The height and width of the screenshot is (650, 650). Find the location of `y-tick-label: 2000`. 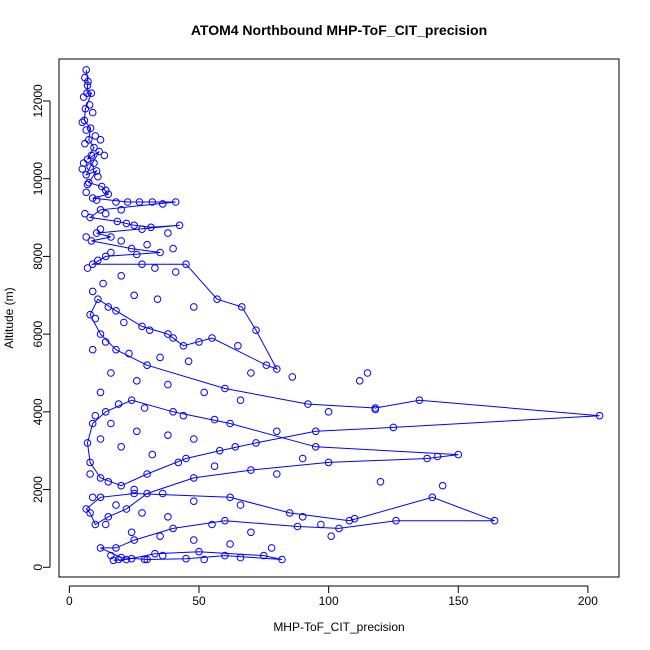

y-tick-label: 2000 is located at coordinates (38, 489).